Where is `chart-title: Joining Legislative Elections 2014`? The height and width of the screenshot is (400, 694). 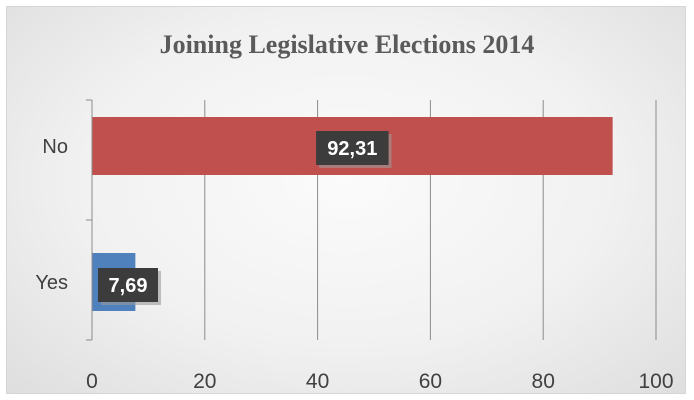 chart-title: Joining Legislative Elections 2014 is located at coordinates (347, 44).